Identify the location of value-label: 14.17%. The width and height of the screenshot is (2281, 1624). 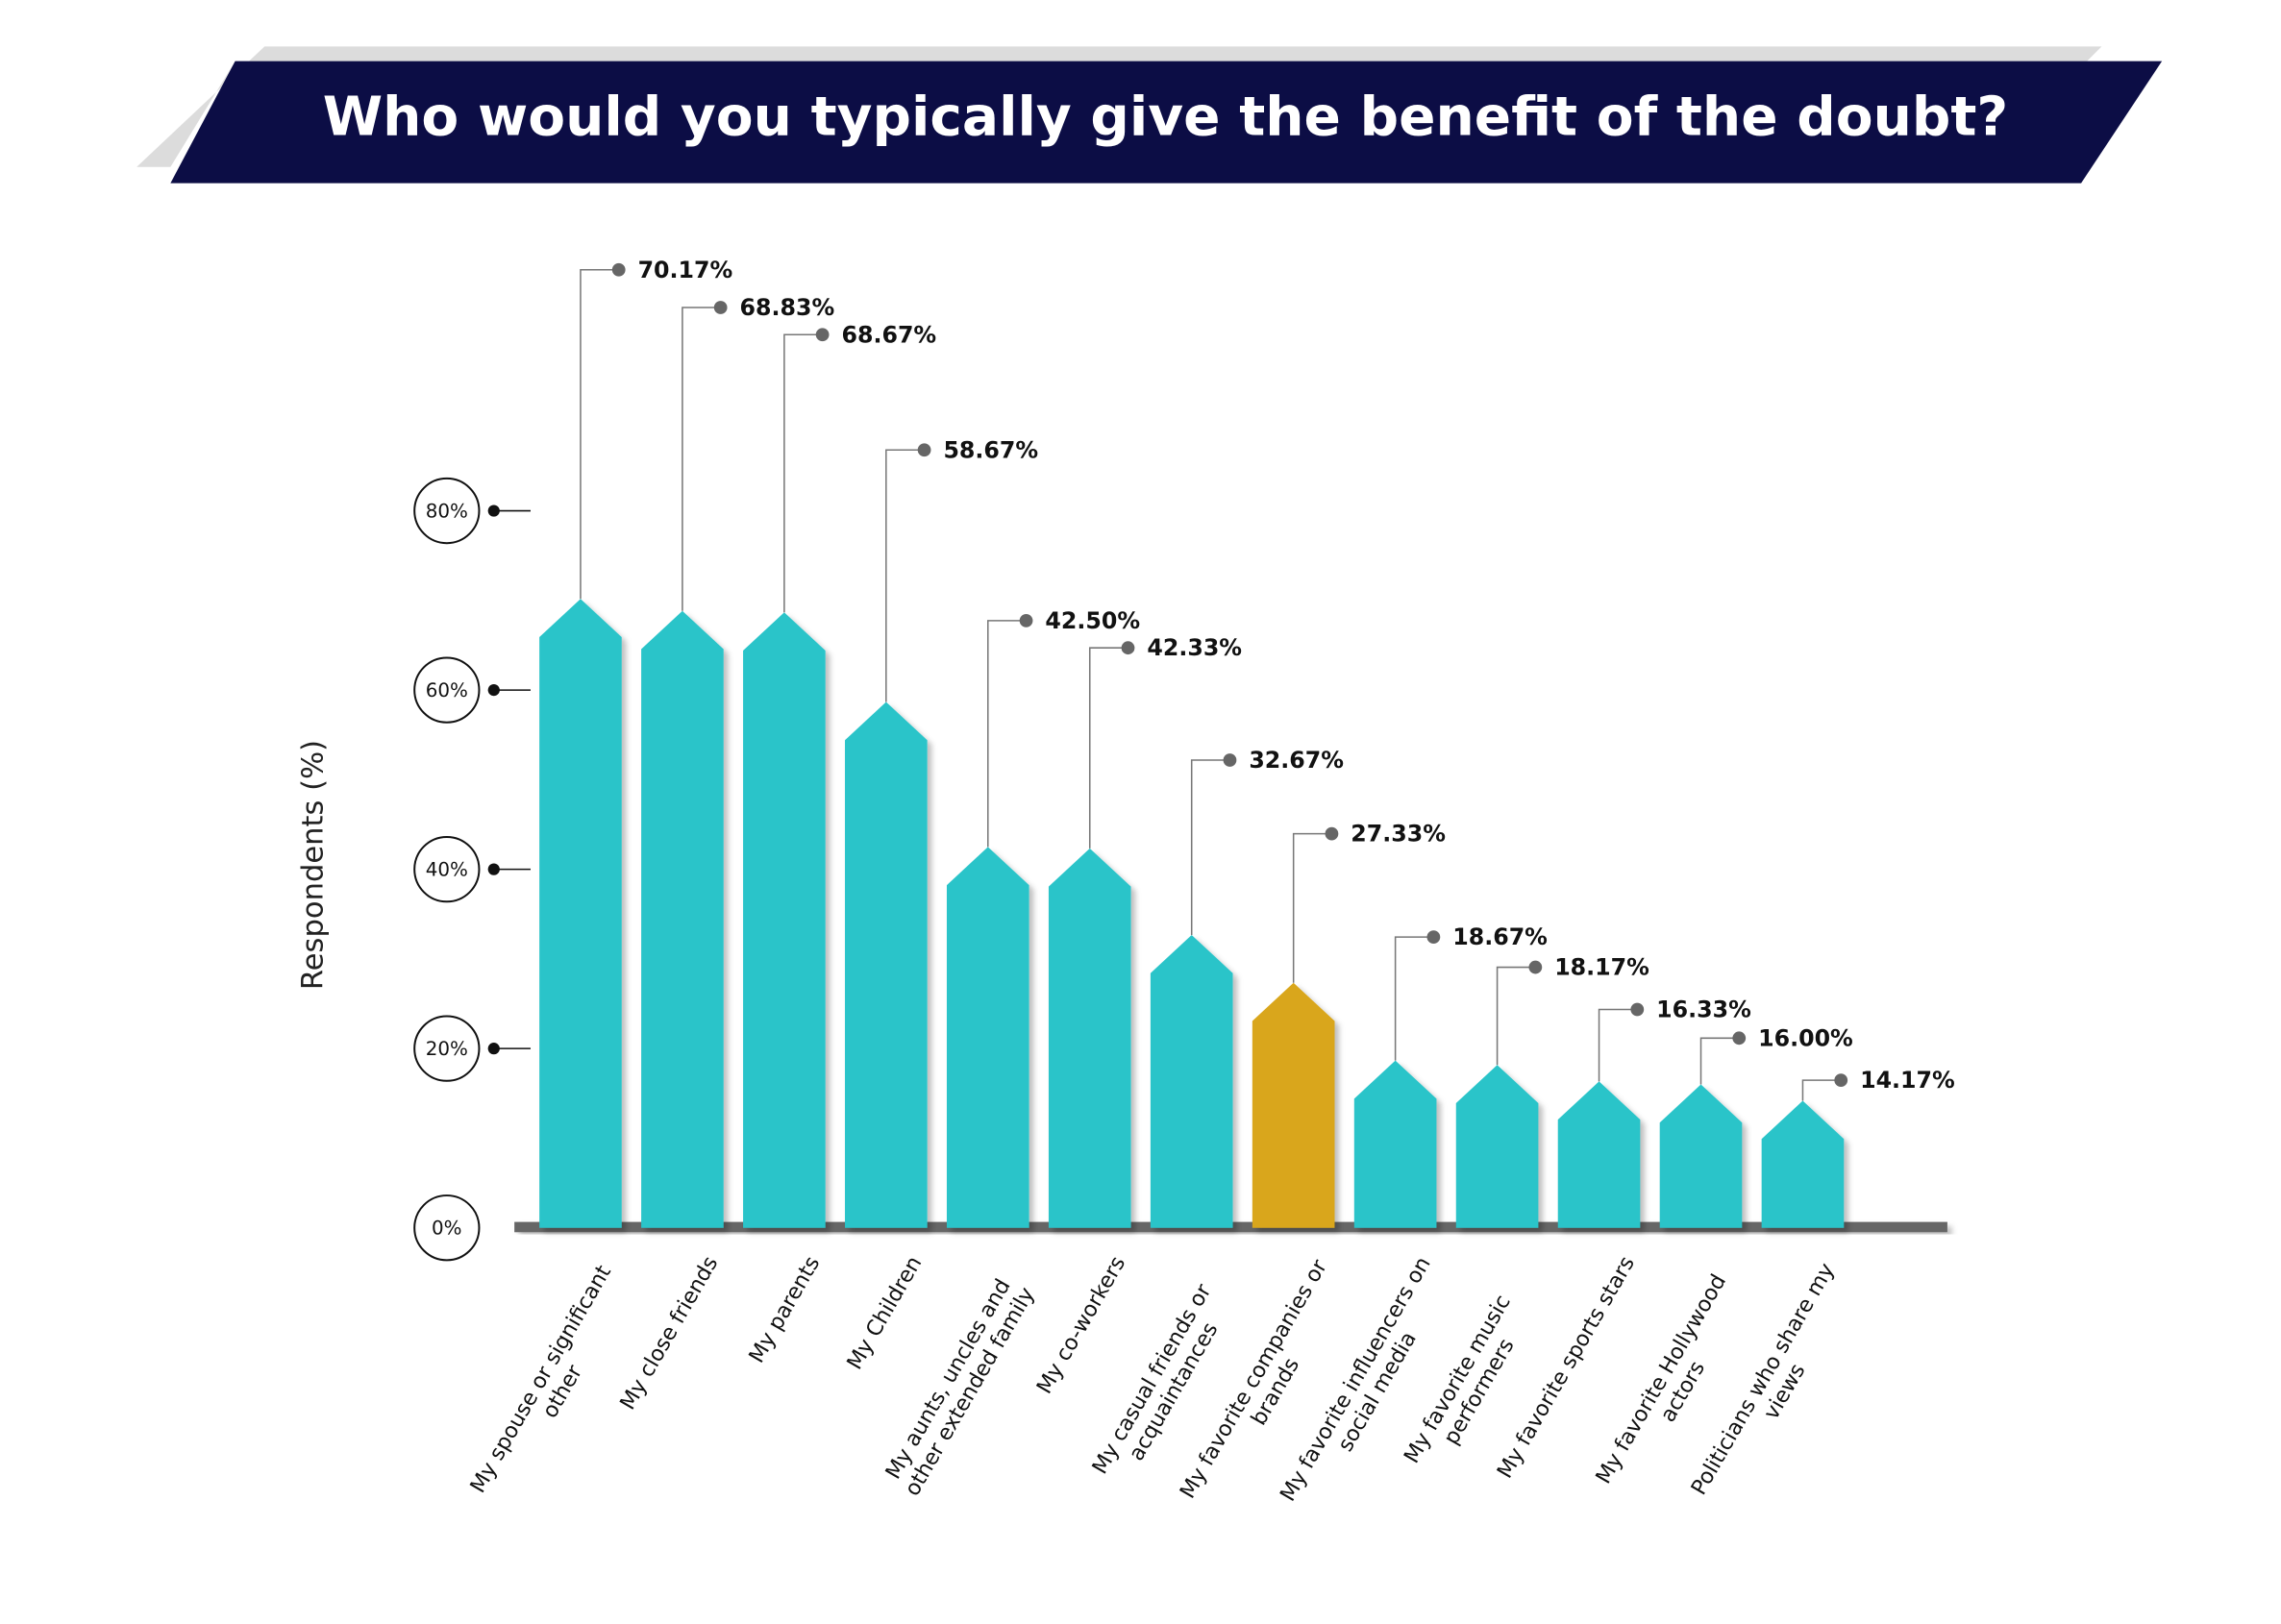
(1907, 1081).